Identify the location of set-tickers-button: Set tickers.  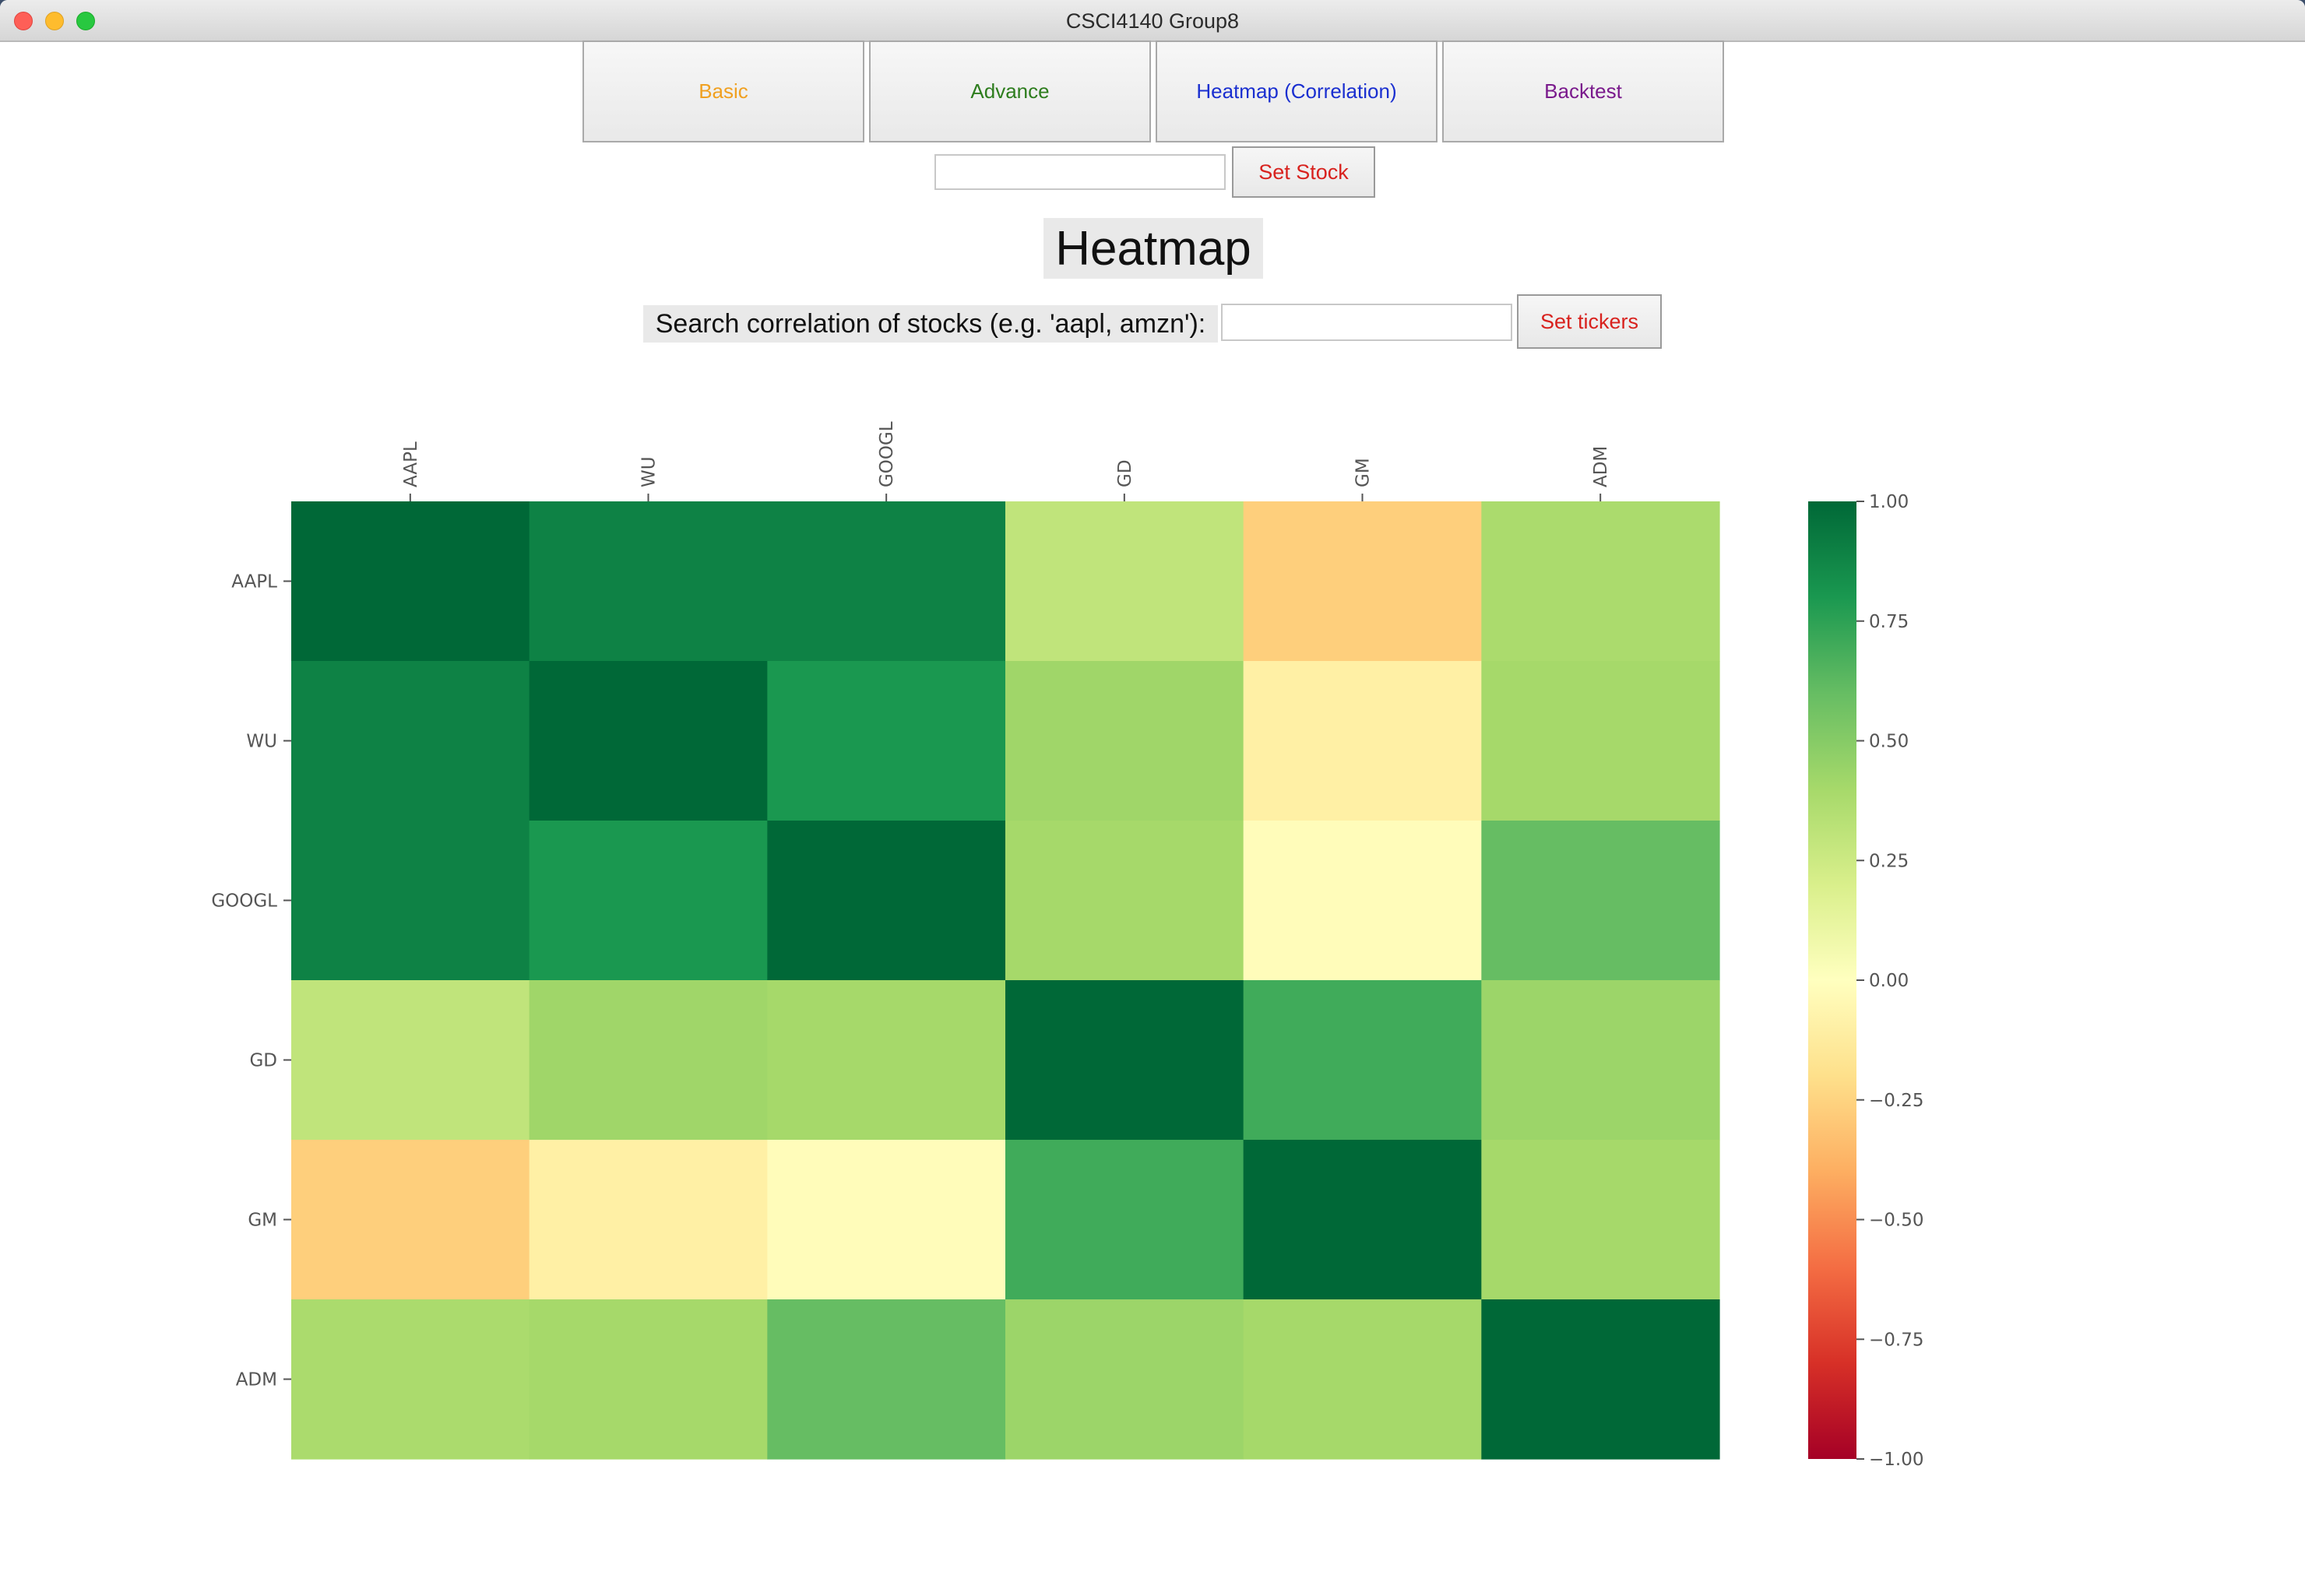
(1589, 321).